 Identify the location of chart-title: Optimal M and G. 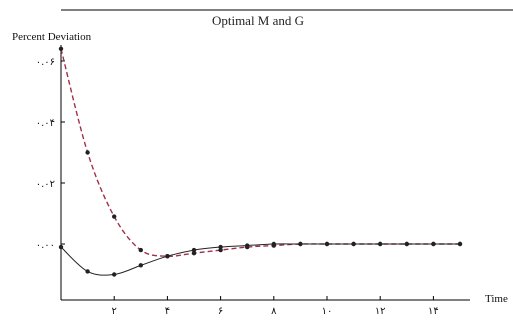
(258, 20).